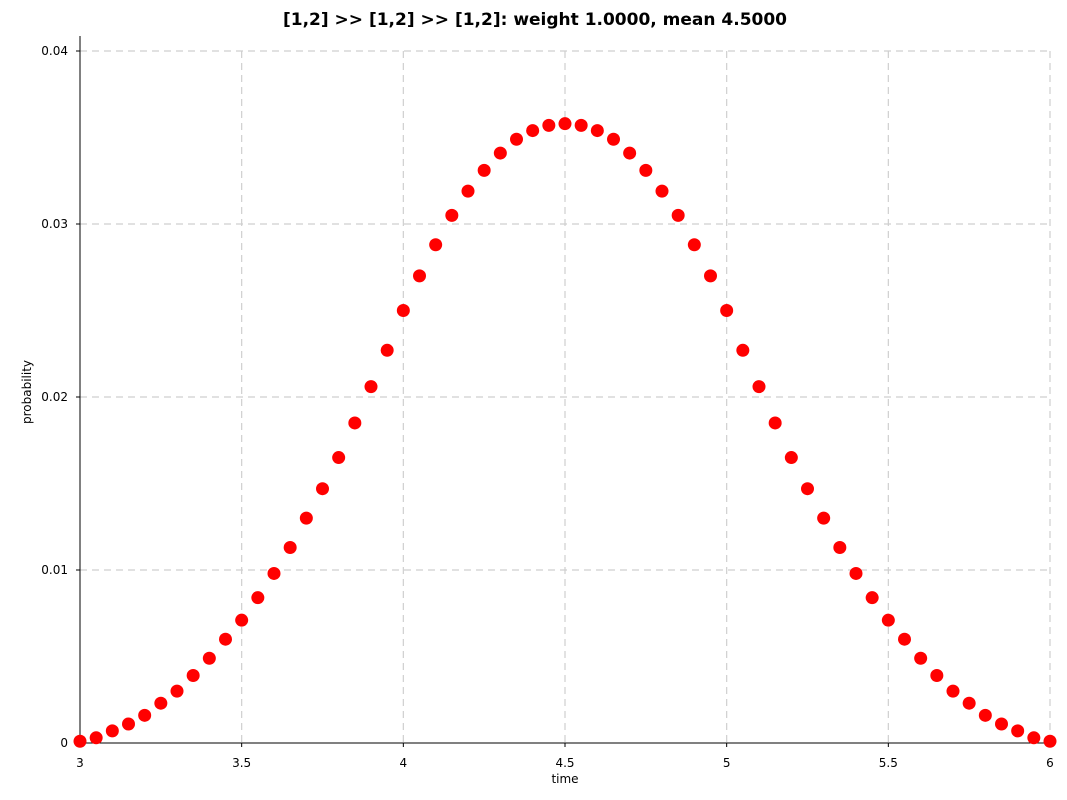  Describe the element at coordinates (54, 397) in the screenshot. I see `y-tick-label: 0.02` at that location.